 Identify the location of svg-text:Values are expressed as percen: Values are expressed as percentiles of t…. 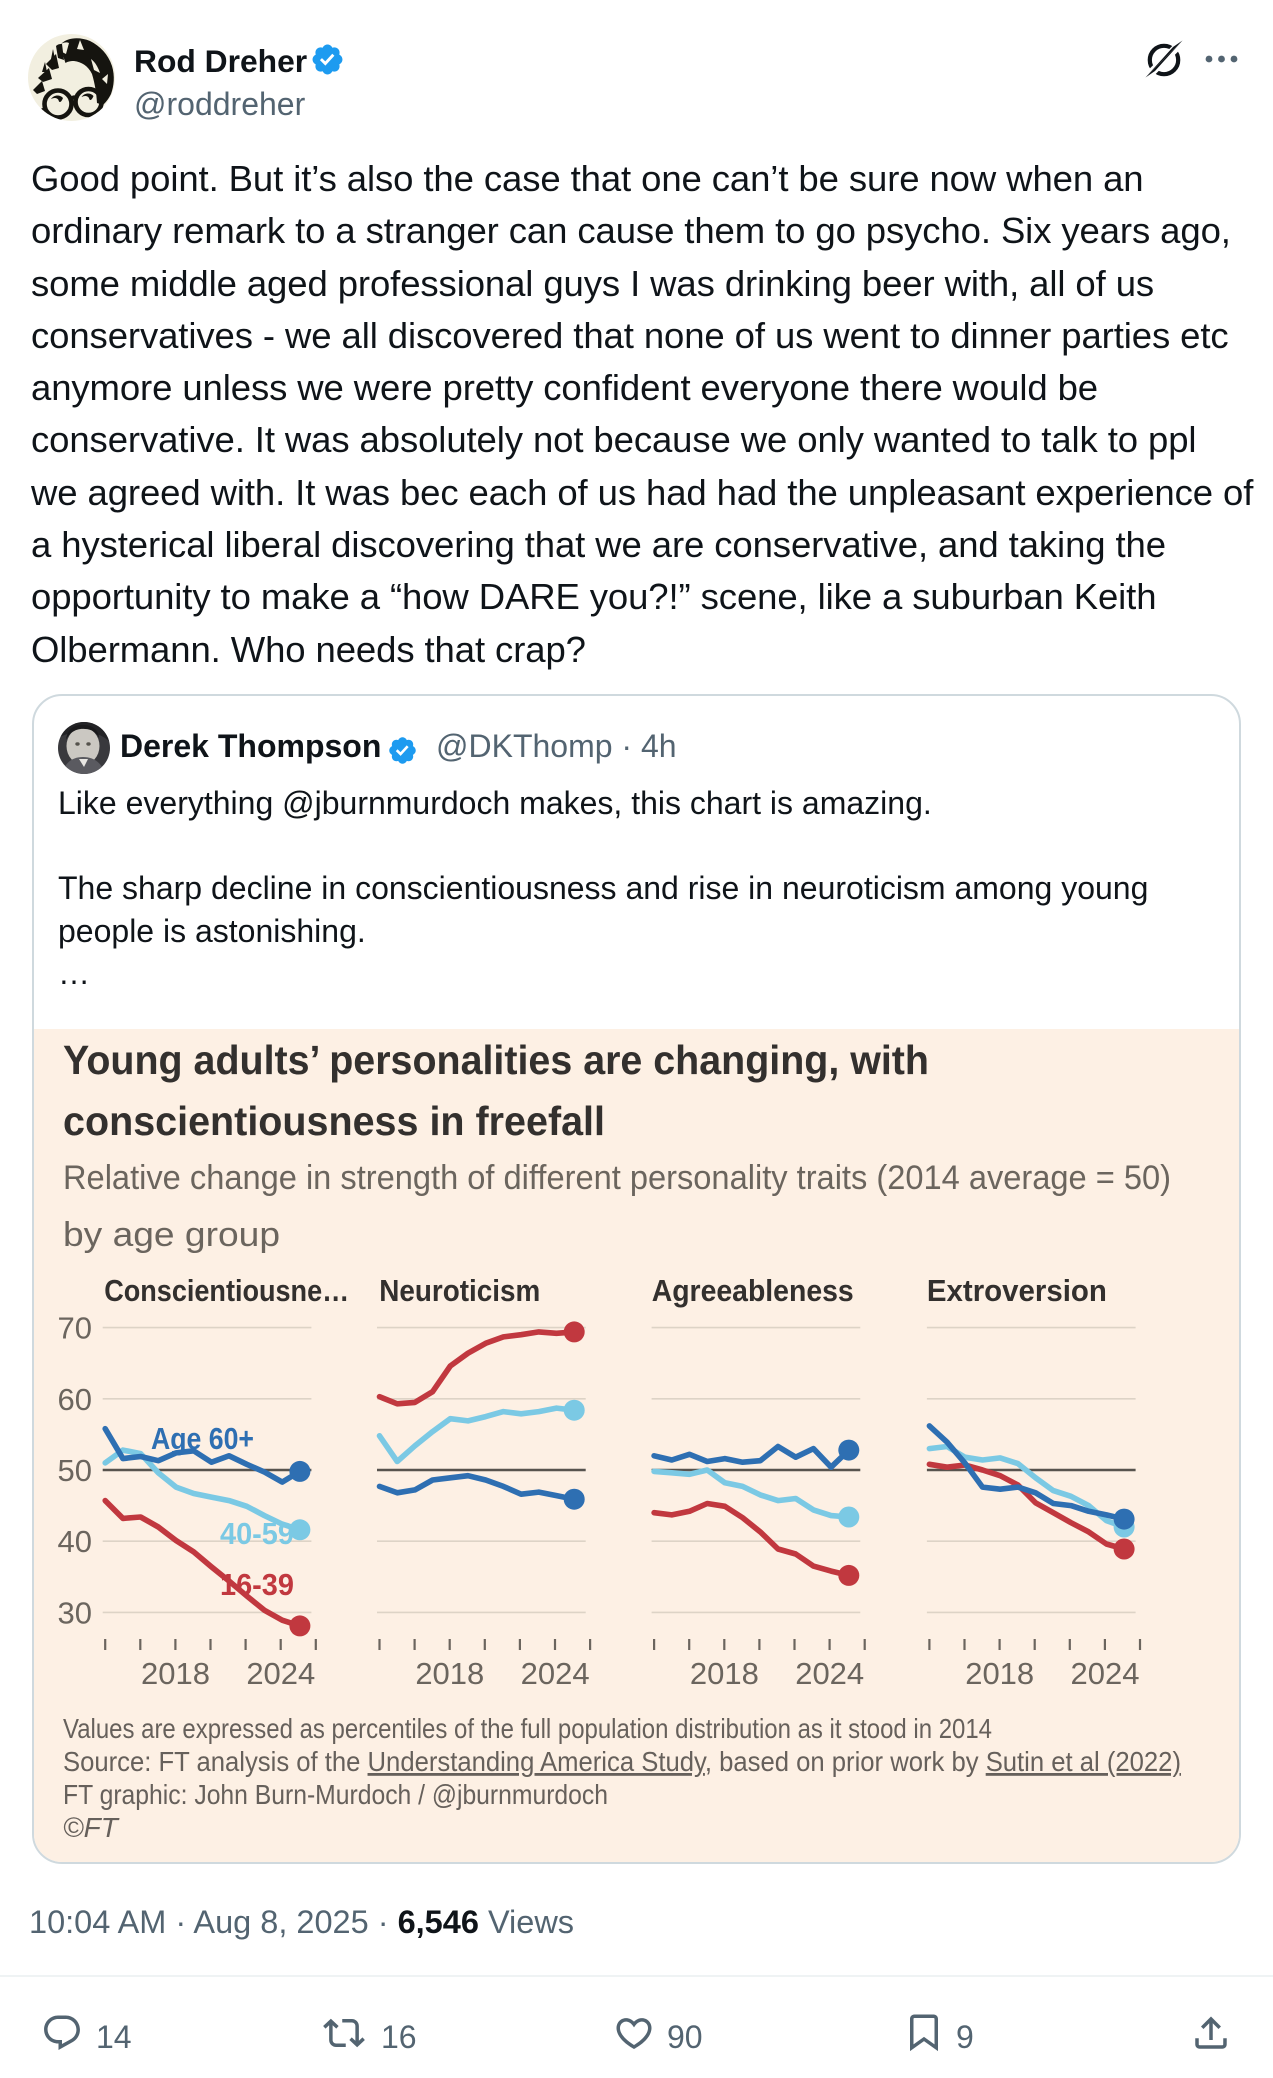
(527, 1728).